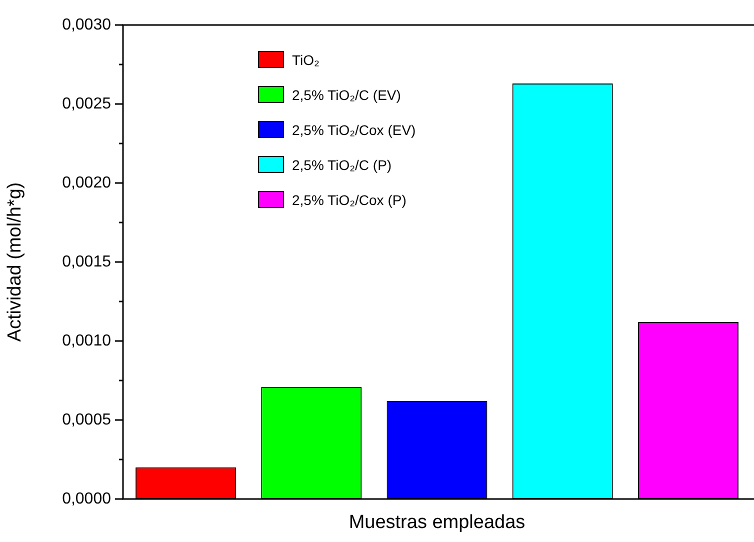 This screenshot has width=754, height=542. Describe the element at coordinates (354, 130) in the screenshot. I see `legend-label: 2,5% TiO₂/Cox (EV)` at that location.